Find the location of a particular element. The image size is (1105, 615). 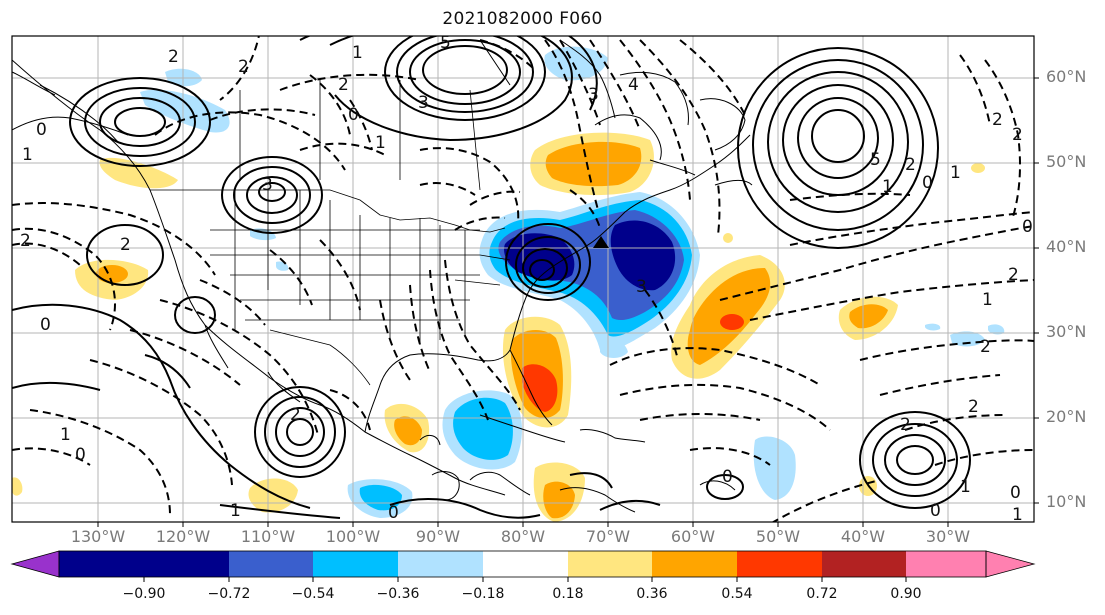

lon-label-90w: 90°W is located at coordinates (438, 536).